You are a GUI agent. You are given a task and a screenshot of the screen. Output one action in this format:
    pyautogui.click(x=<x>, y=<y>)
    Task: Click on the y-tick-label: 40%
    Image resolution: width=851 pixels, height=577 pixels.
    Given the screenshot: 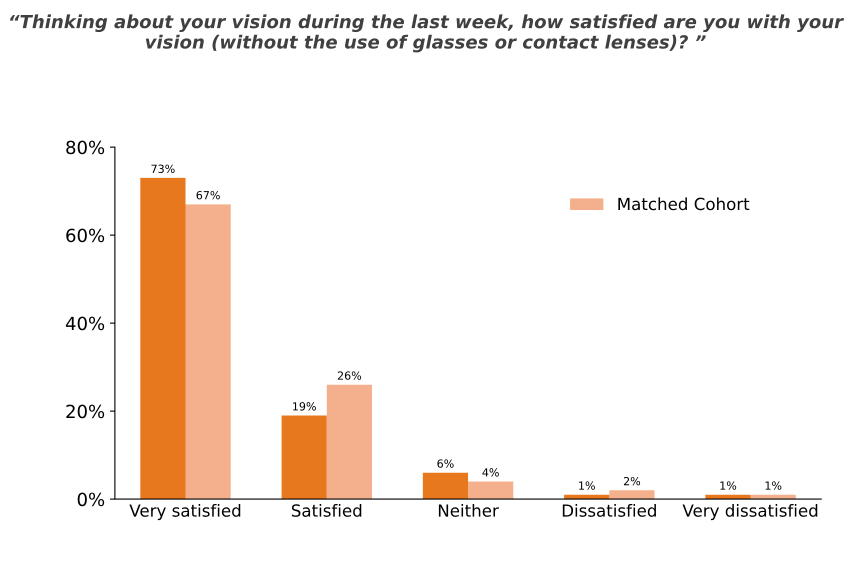 What is the action you would take?
    pyautogui.click(x=85, y=323)
    